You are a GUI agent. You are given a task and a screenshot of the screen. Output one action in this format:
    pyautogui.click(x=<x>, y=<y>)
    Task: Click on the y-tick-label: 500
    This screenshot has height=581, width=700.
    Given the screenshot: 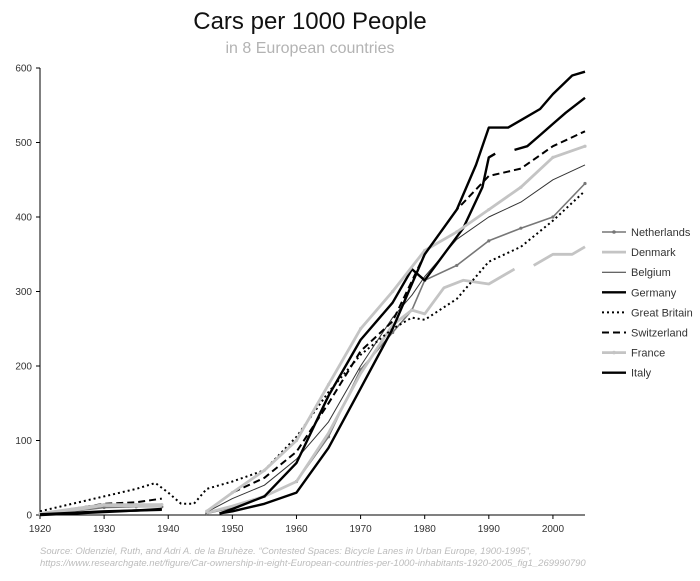 What is the action you would take?
    pyautogui.click(x=23, y=143)
    